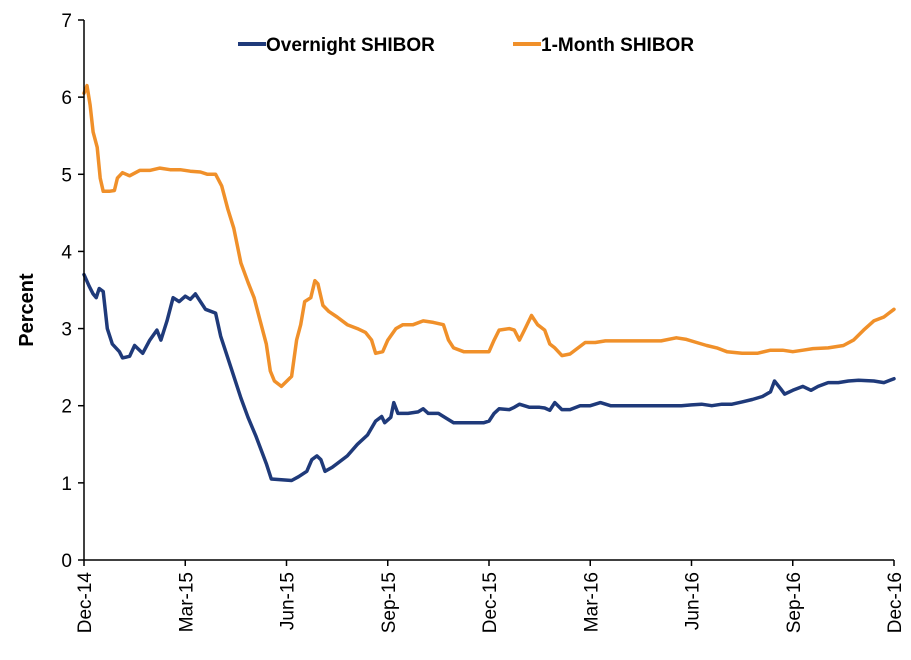 Image resolution: width=911 pixels, height=660 pixels. Describe the element at coordinates (186, 602) in the screenshot. I see `x-tick-label: Mar-15` at that location.